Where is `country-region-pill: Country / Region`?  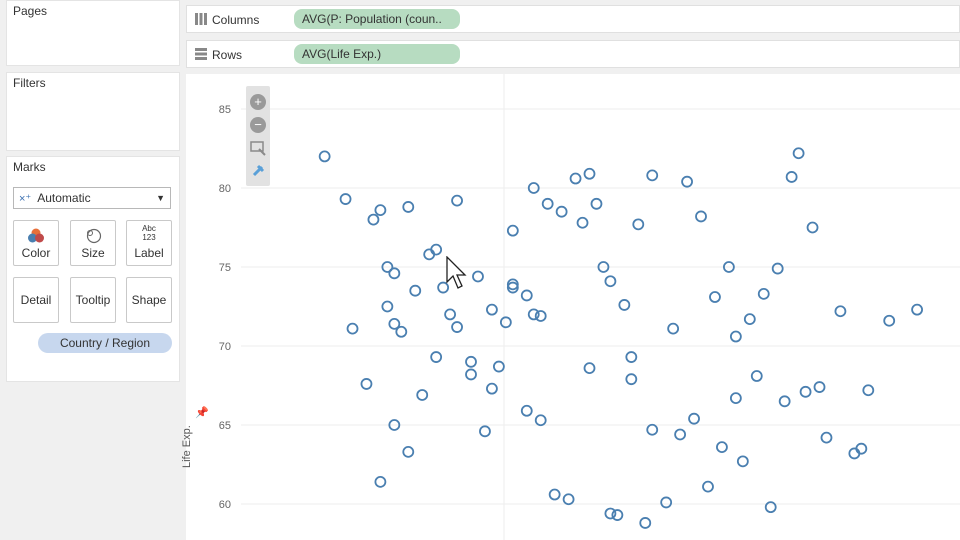 country-region-pill: Country / Region is located at coordinates (105, 343).